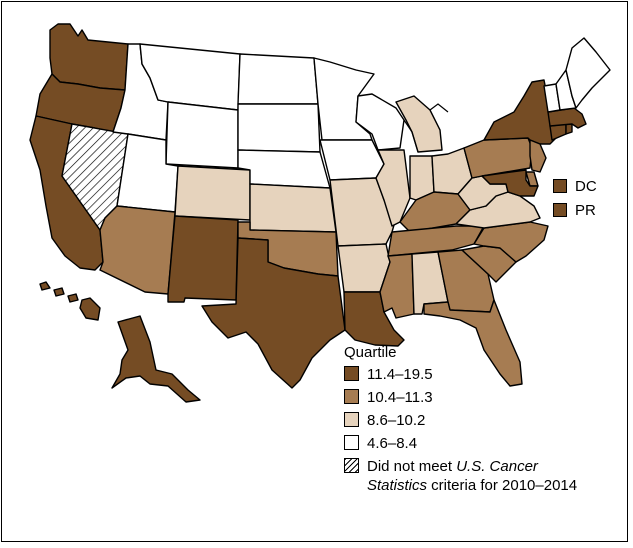  What do you see at coordinates (588, 73) in the screenshot?
I see `state-ME` at bounding box center [588, 73].